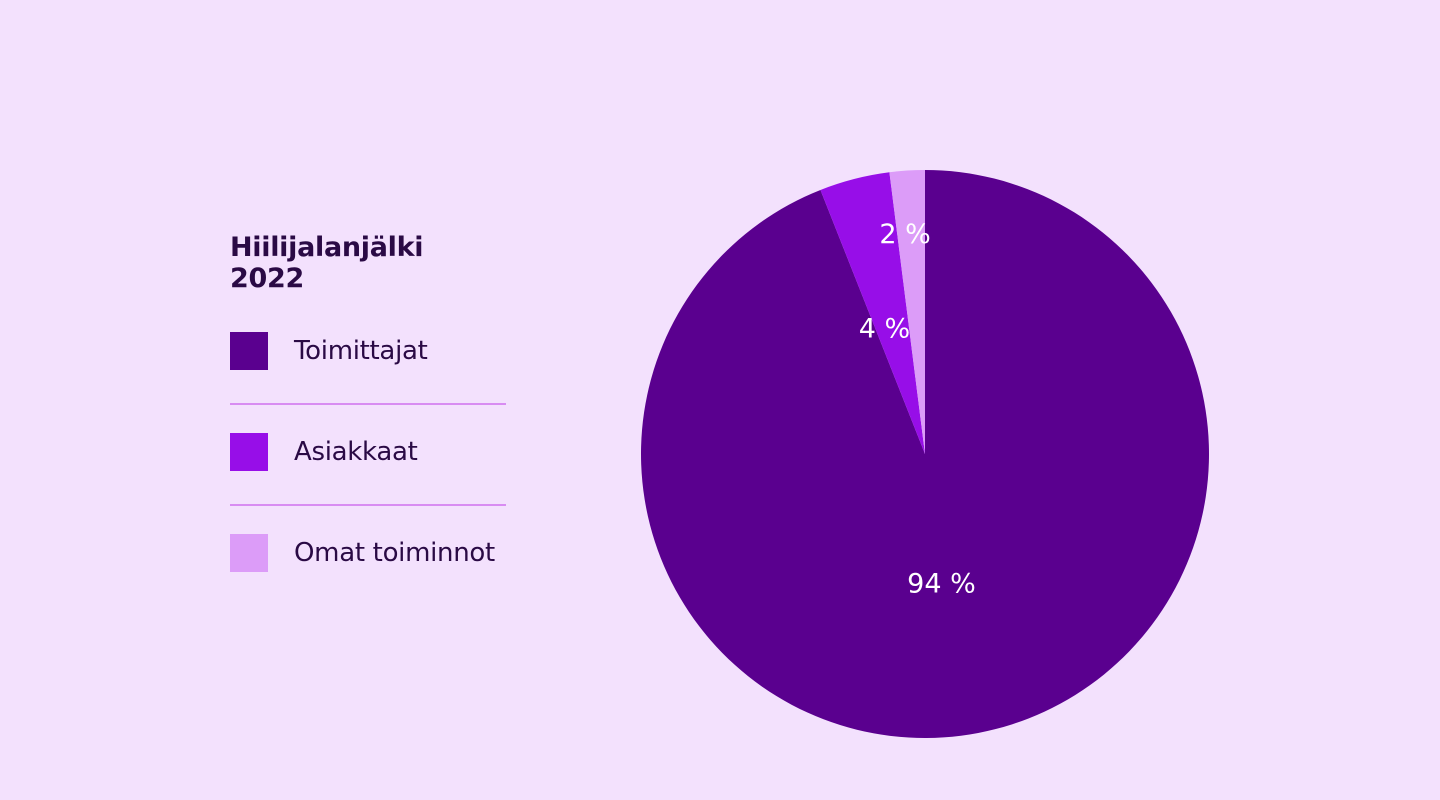 Image resolution: width=1440 pixels, height=800 pixels. I want to click on legend-item-omat-toiminnot: Omat toiminnot, so click(368, 553).